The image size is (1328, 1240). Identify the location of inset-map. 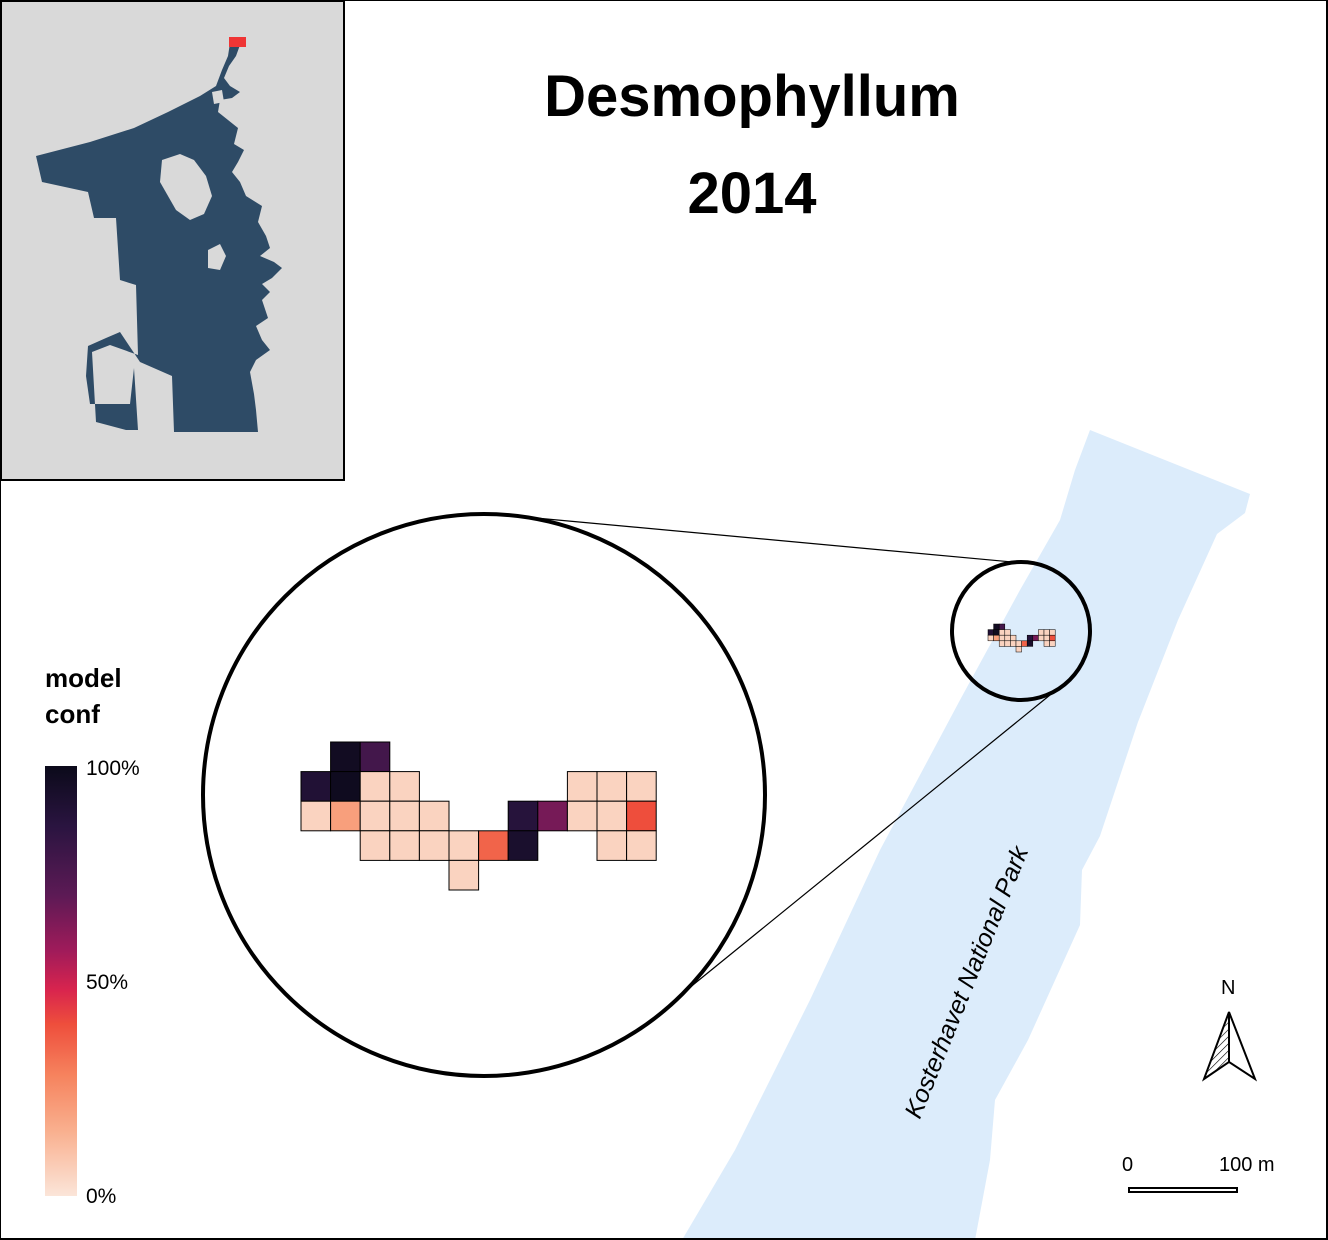
(172, 240).